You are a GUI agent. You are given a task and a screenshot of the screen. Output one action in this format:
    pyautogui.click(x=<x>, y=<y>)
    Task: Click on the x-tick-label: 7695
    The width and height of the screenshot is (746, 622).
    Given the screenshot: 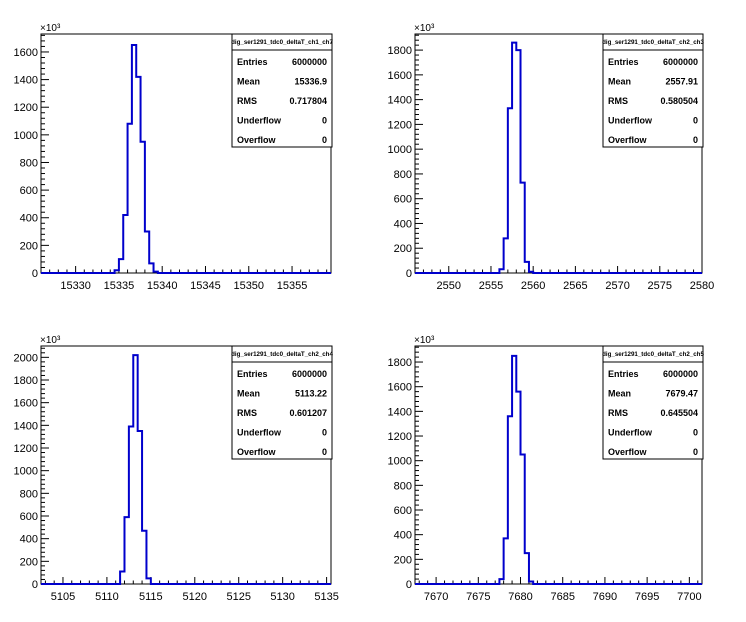 What is the action you would take?
    pyautogui.click(x=647, y=597)
    